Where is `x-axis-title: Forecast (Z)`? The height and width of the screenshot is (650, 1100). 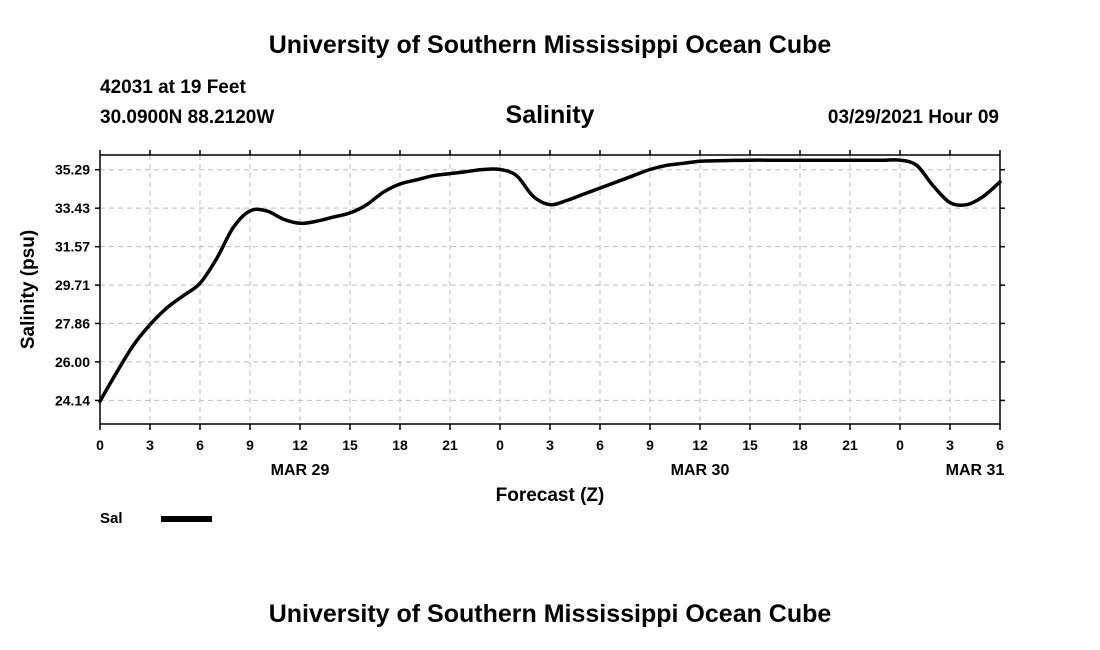
x-axis-title: Forecast (Z) is located at coordinates (550, 495).